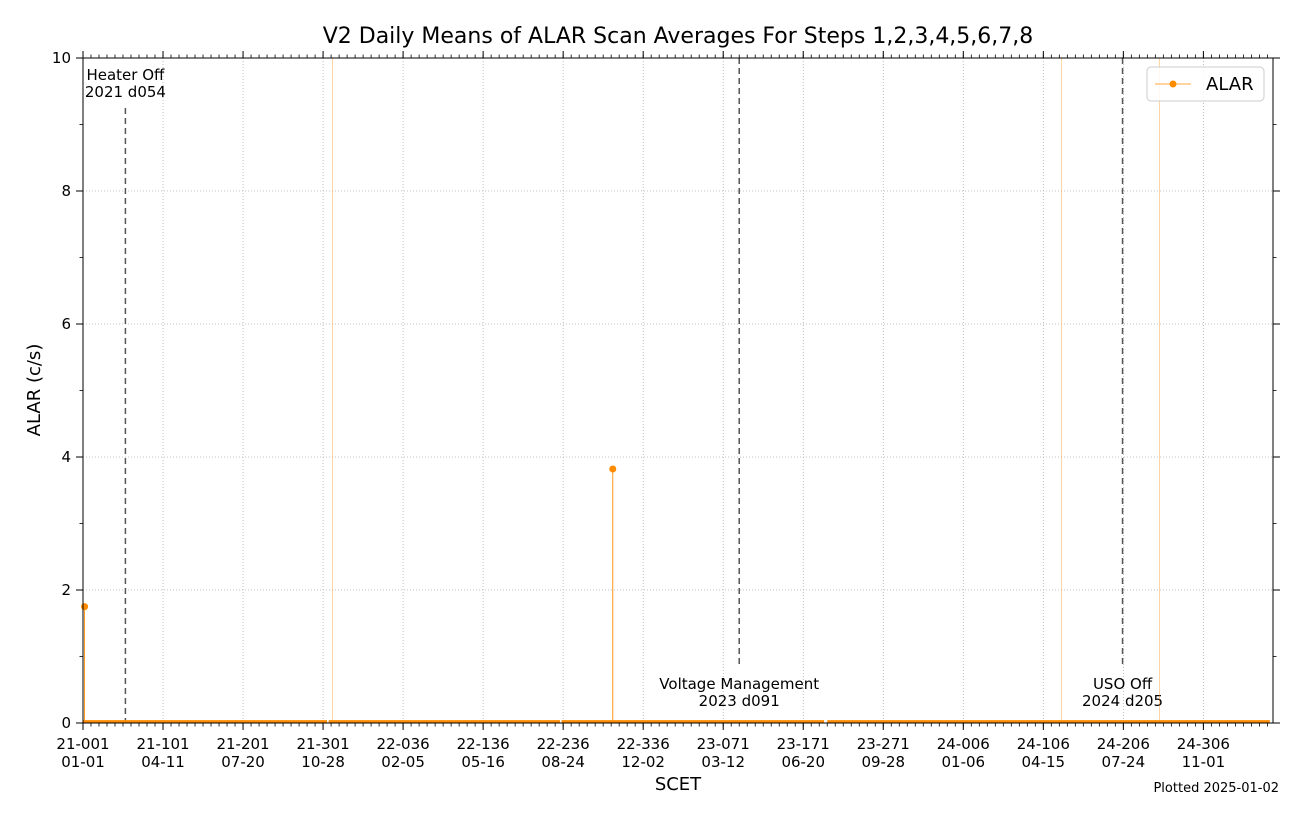  What do you see at coordinates (82, 744) in the screenshot?
I see `x-tick-label: 21-001` at bounding box center [82, 744].